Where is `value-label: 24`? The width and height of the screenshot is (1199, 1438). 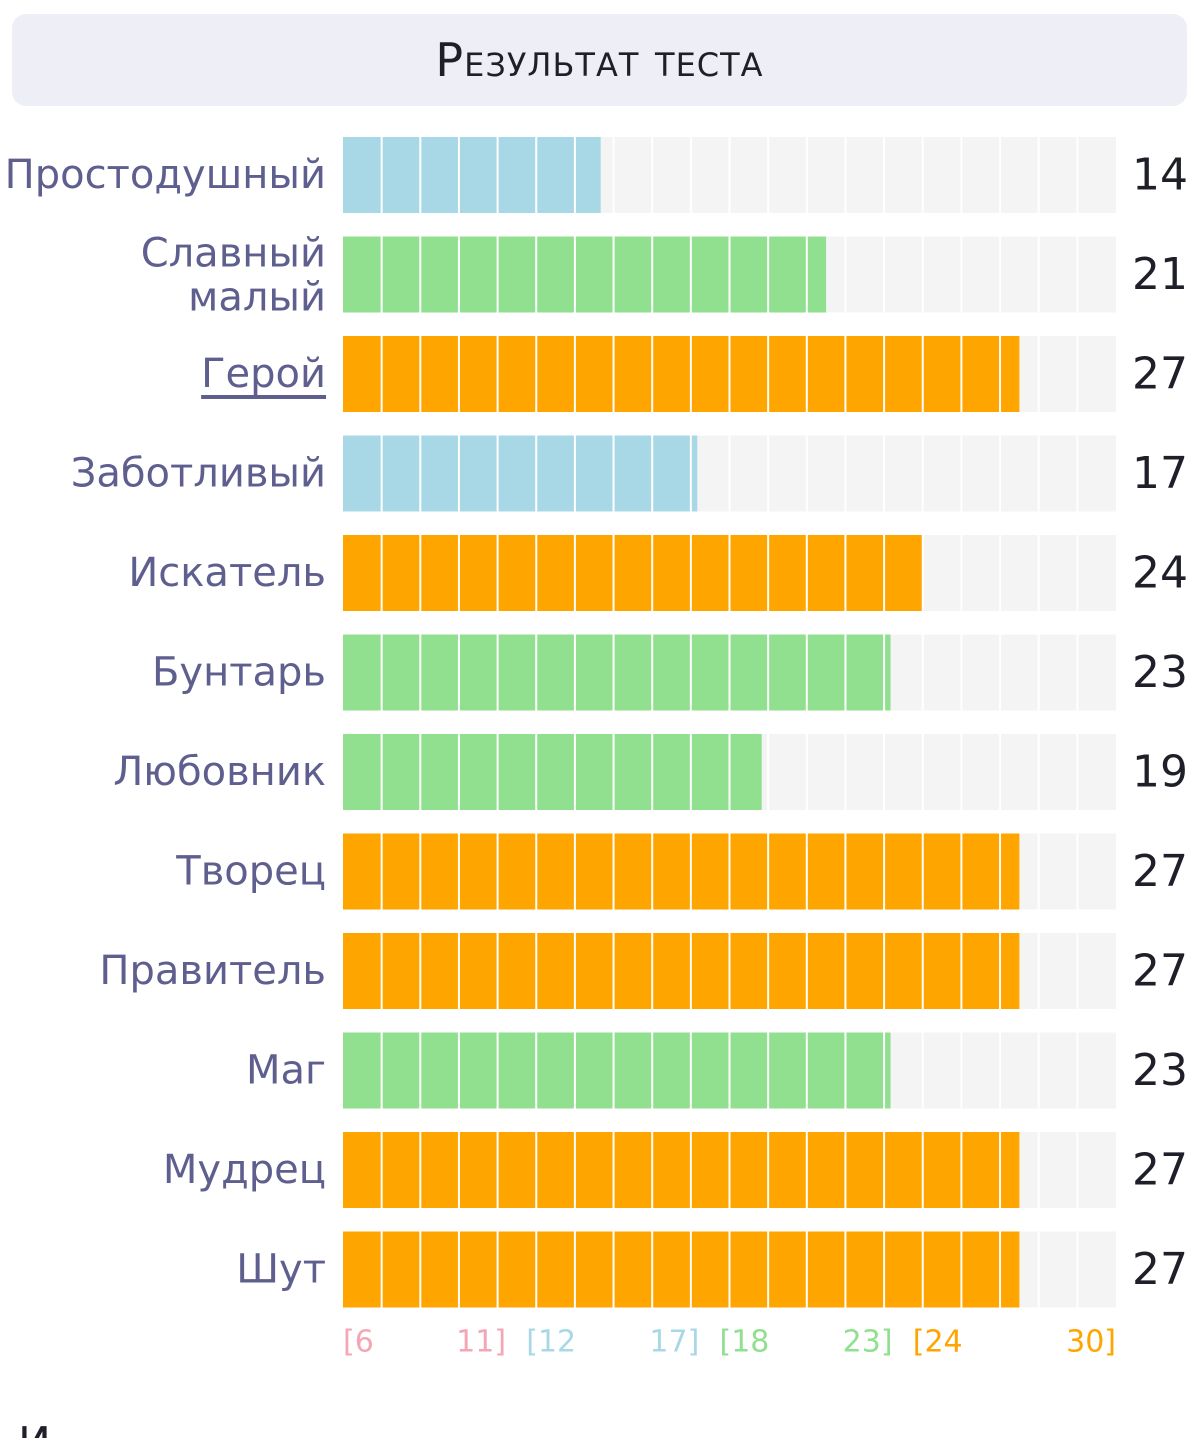 value-label: 24 is located at coordinates (1160, 573).